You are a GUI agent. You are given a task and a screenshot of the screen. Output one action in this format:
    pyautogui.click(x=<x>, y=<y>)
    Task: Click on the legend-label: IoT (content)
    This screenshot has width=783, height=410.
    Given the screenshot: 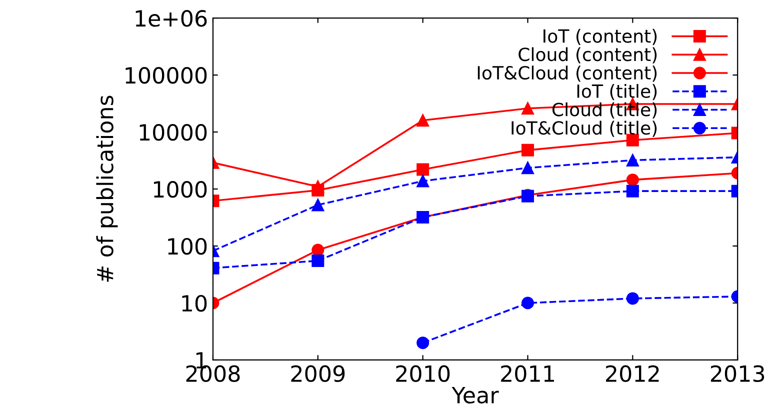 What is the action you would take?
    pyautogui.click(x=600, y=36)
    